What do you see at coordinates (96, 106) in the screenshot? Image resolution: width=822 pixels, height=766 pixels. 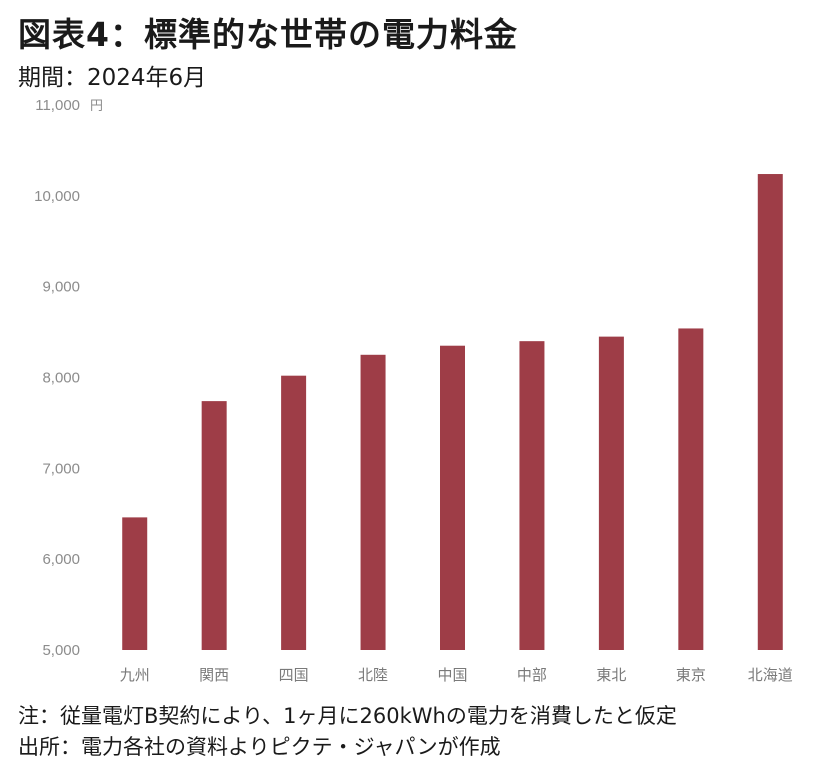 I see `y-unit-label: 円` at bounding box center [96, 106].